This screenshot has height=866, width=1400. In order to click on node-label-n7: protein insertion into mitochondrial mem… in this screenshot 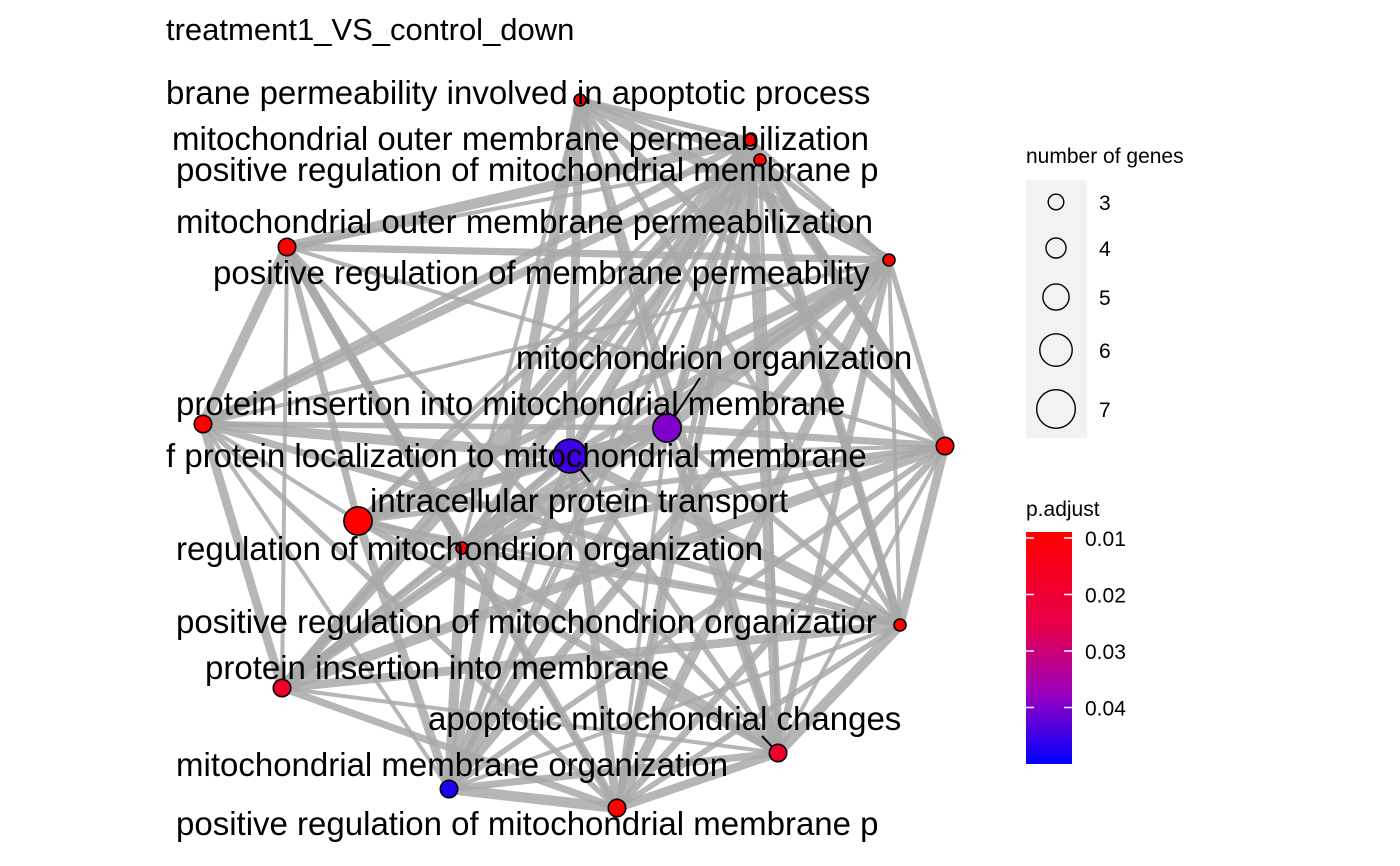, I will do `click(511, 403)`.